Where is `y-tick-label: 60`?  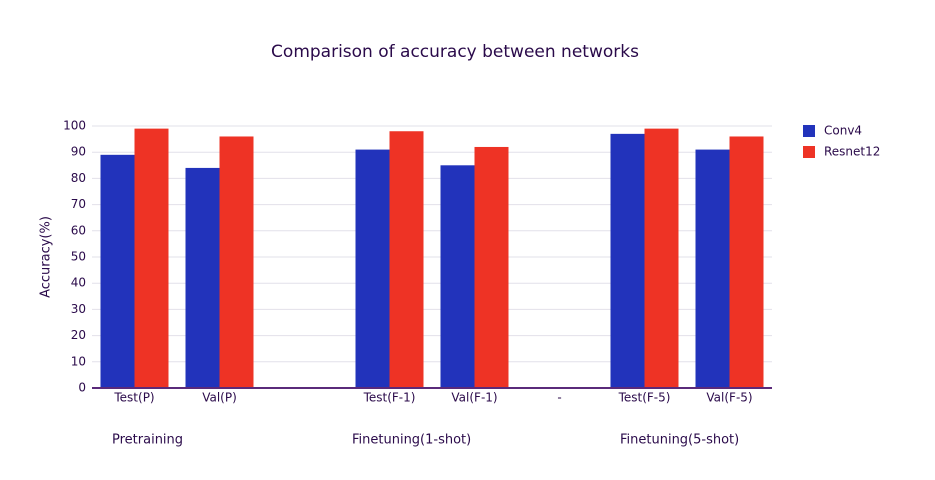
y-tick-label: 60 is located at coordinates (78, 230).